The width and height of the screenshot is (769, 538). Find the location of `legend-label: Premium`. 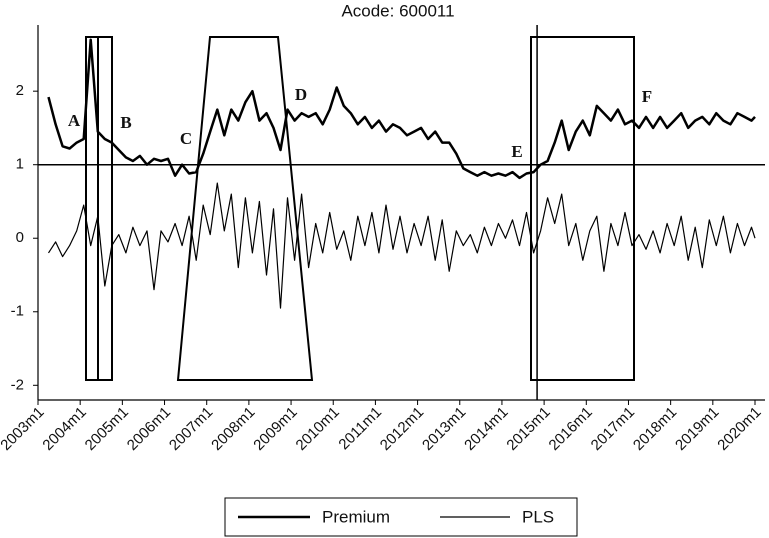

legend-label: Premium is located at coordinates (356, 516).